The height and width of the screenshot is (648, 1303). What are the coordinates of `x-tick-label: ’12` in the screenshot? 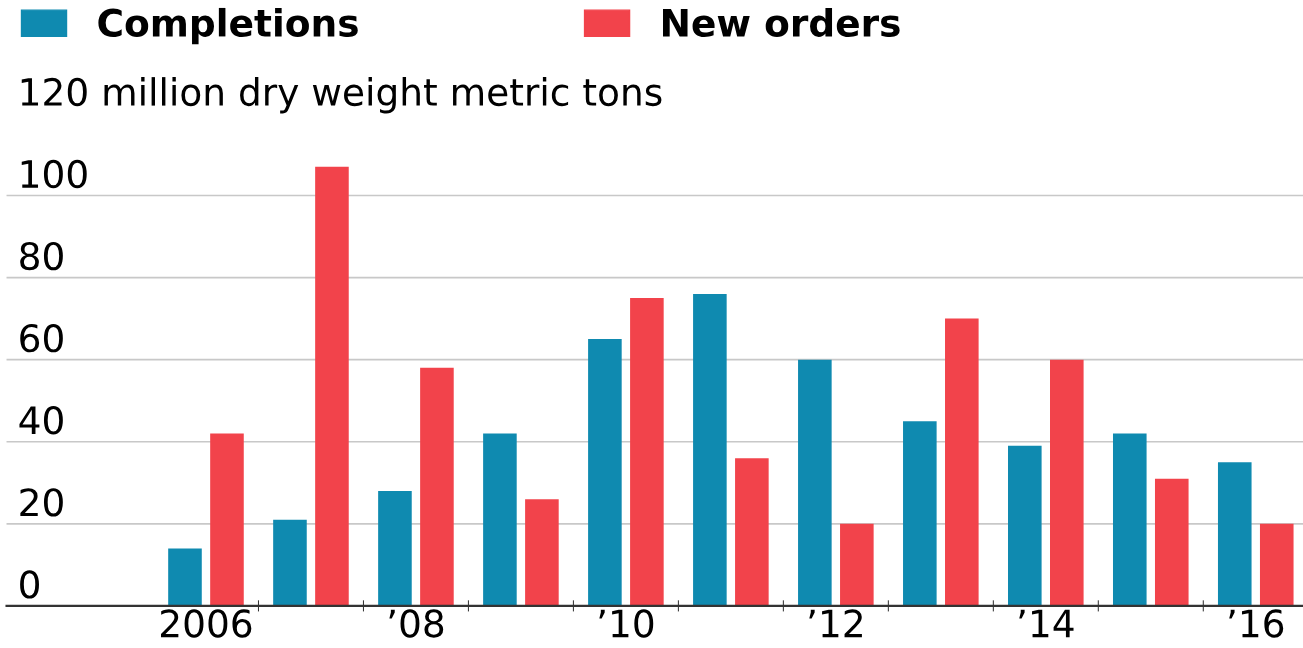 It's located at (835, 623).